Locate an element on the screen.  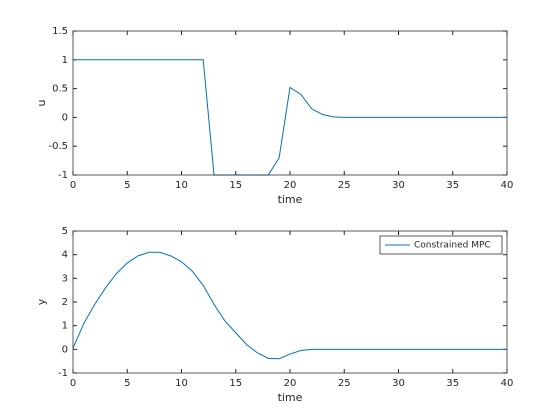
y-tick-label: 4 is located at coordinates (65, 255).